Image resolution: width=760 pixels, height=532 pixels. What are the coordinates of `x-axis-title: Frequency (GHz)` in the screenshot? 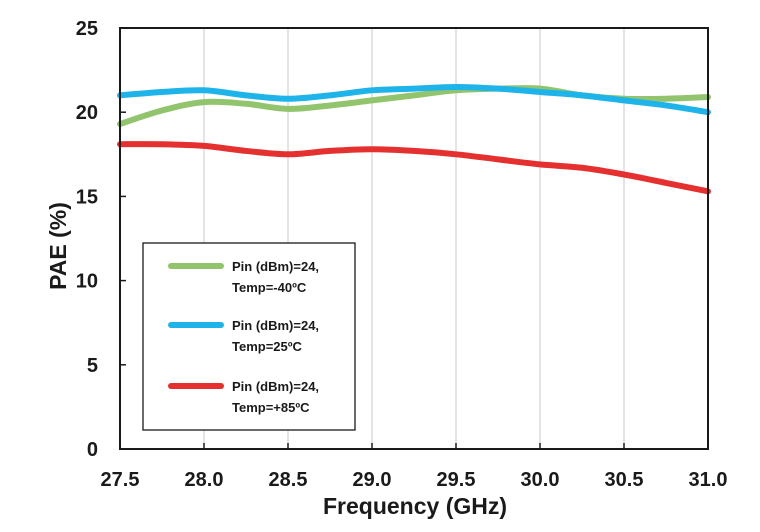 It's located at (415, 506).